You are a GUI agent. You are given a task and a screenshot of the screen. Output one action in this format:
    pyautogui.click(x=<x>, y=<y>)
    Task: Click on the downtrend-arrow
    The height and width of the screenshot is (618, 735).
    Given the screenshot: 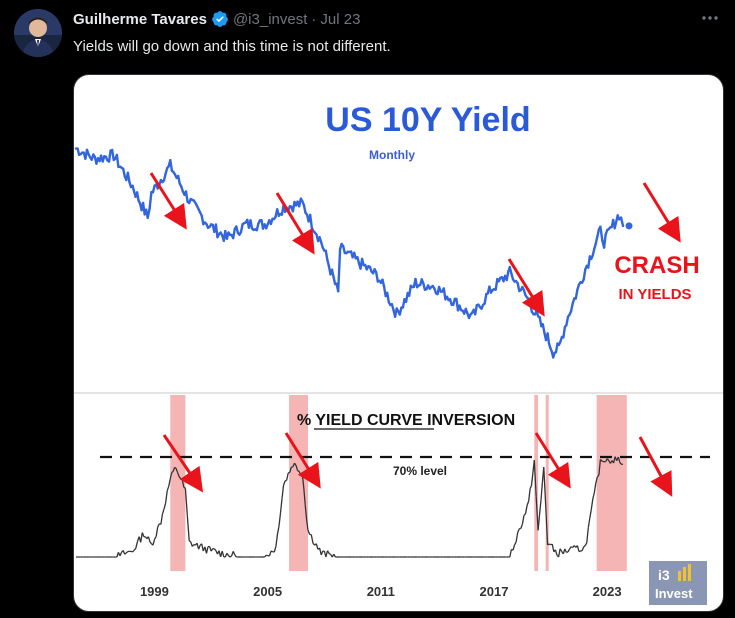 What is the action you would take?
    pyautogui.click(x=293, y=220)
    